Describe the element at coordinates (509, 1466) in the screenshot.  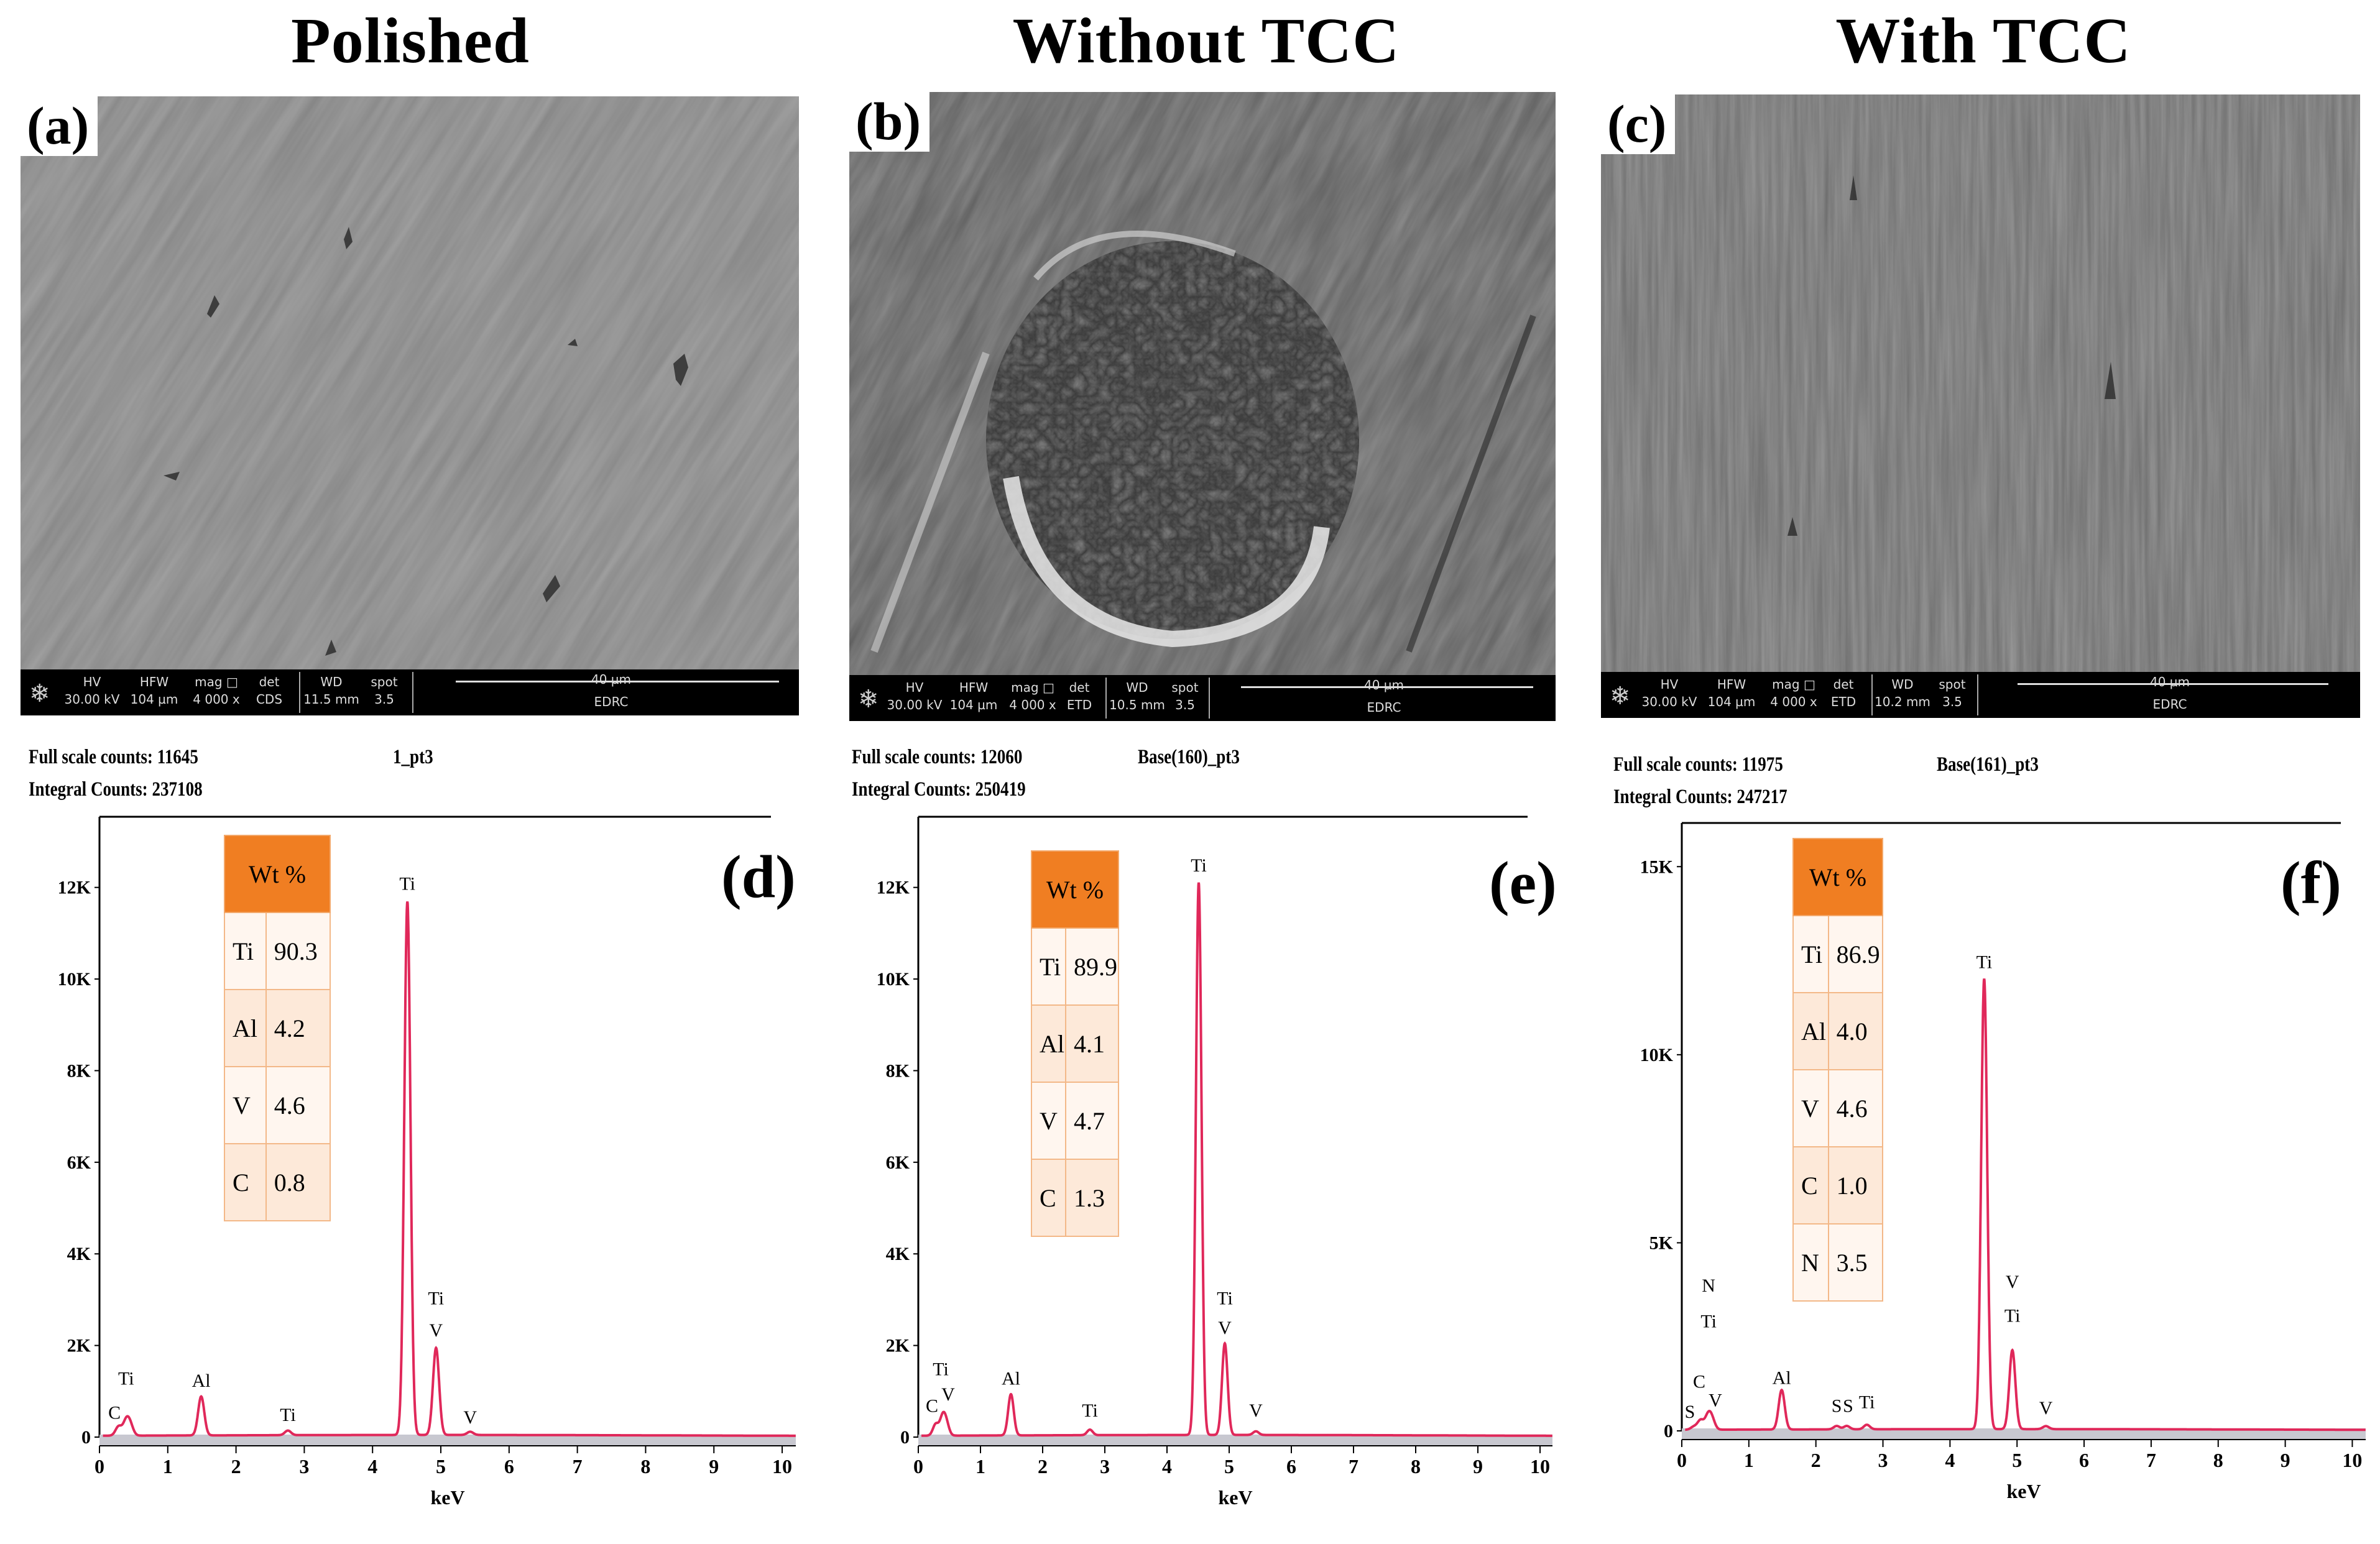
I see `x-tick-label: 6` at that location.